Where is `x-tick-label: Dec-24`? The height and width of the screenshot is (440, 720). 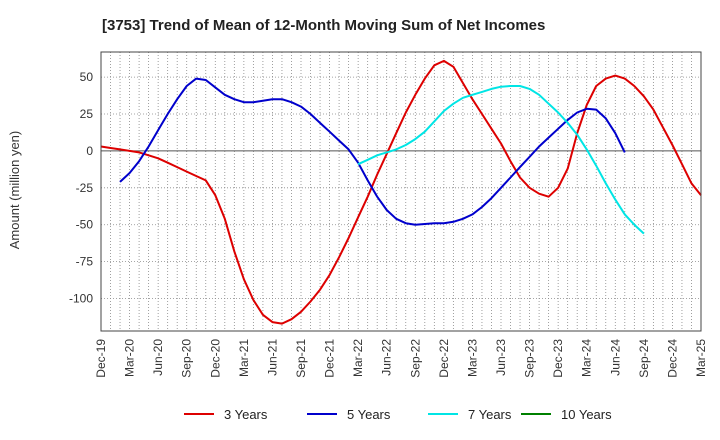
x-tick-label: Dec-24 is located at coordinates (672, 358).